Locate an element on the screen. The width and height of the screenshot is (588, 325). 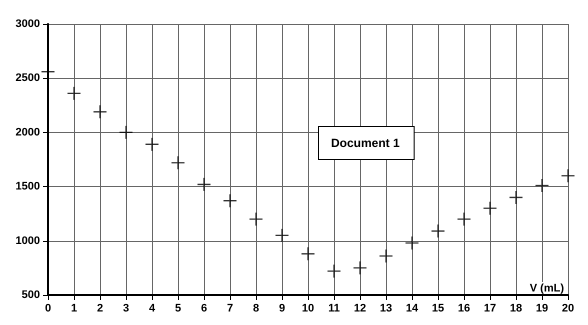
x-tick-label: 14 is located at coordinates (412, 308).